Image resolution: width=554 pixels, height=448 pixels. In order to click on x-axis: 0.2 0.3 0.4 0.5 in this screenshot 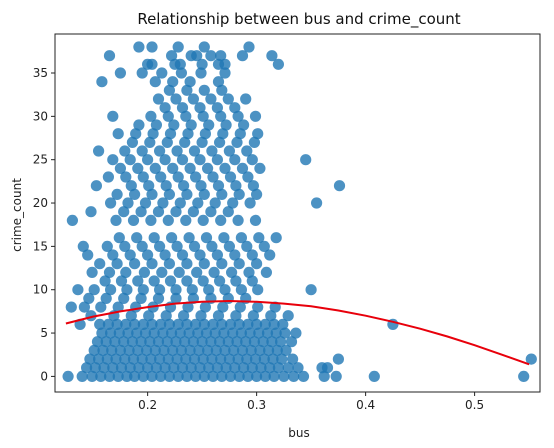, I will do `click(311, 402)`.